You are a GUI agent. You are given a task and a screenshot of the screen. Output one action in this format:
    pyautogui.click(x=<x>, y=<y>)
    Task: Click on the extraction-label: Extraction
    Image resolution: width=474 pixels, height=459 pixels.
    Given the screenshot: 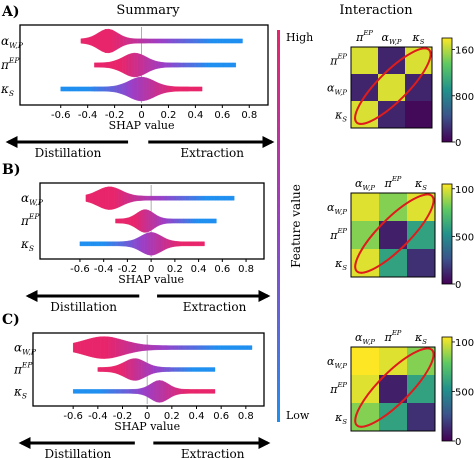 What is the action you would take?
    pyautogui.click(x=215, y=307)
    